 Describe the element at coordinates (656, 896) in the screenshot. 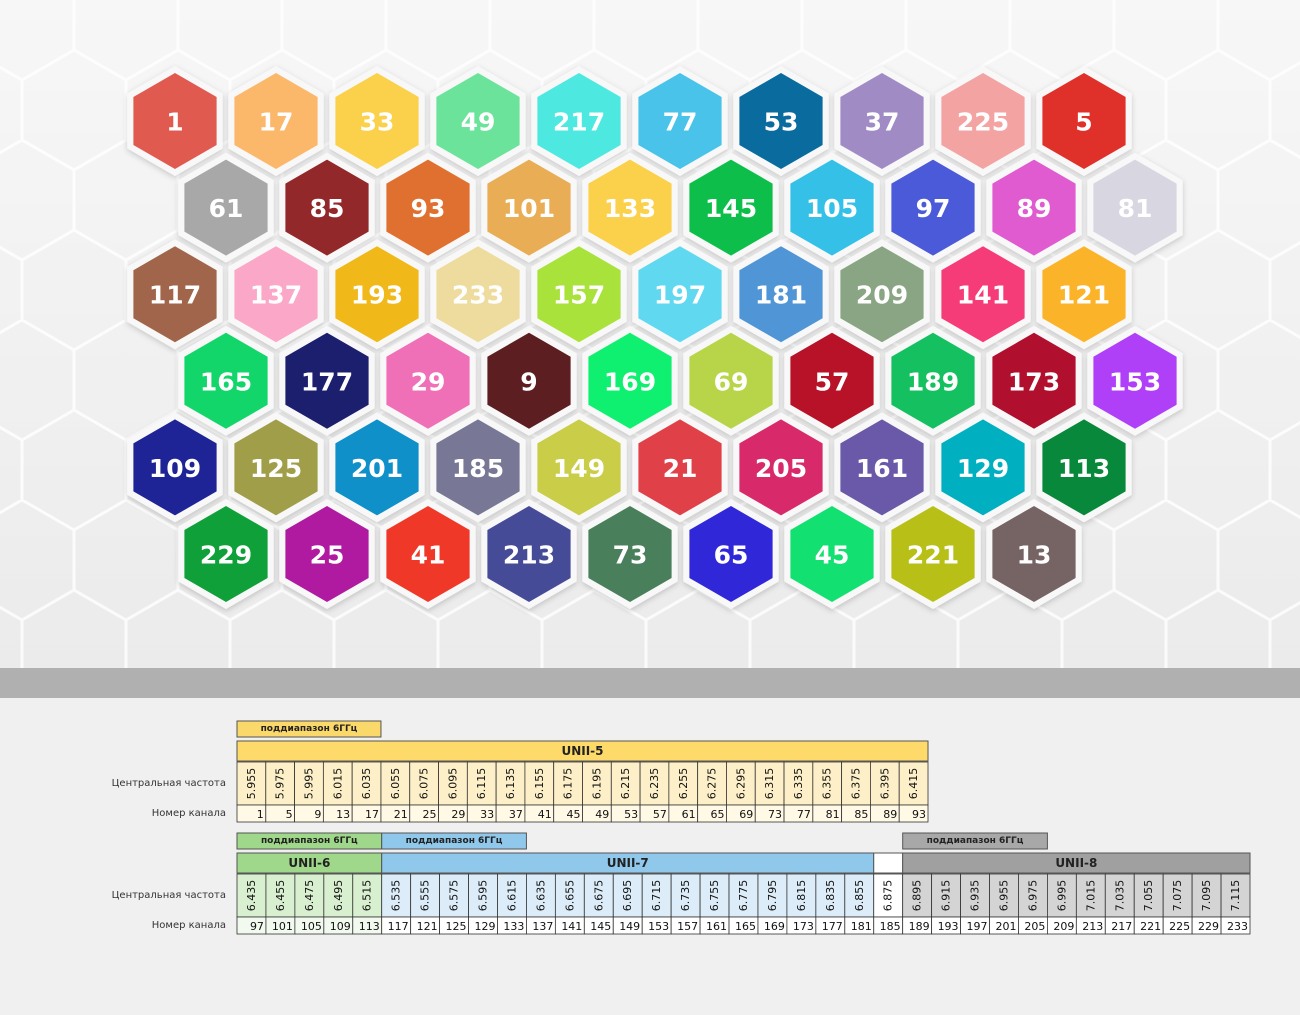

I see `frequency: 6.715` at that location.